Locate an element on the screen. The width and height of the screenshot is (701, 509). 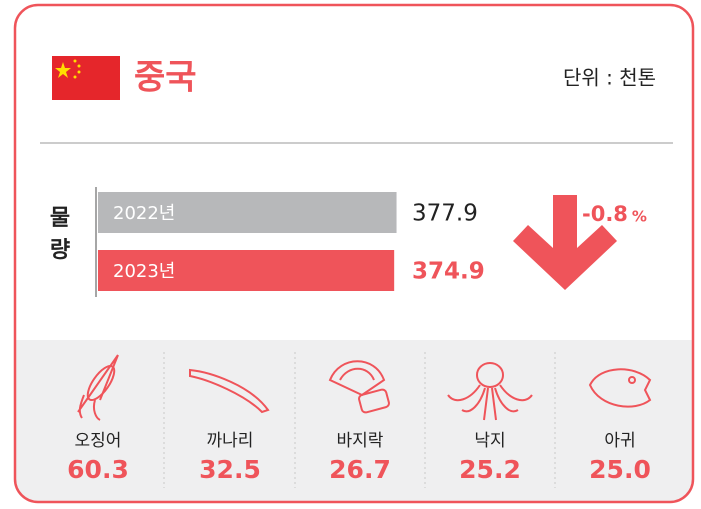
change: -0.8 is located at coordinates (605, 214).